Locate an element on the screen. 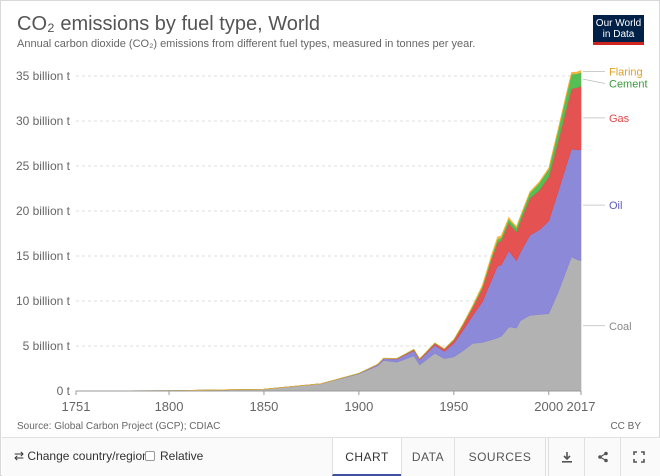 This screenshot has width=660, height=476. license-link: CC BY is located at coordinates (625, 426).